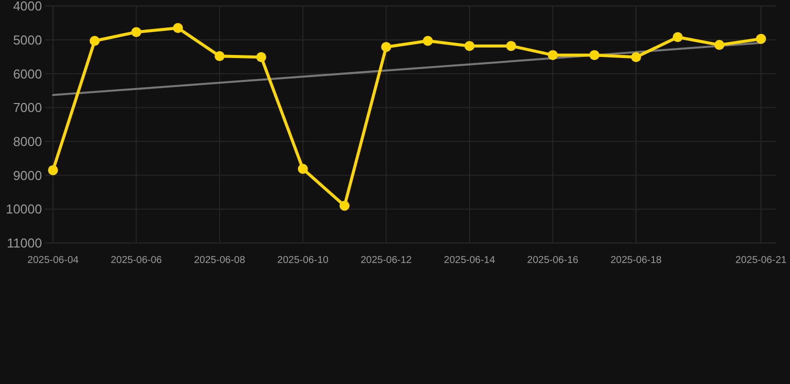 Image resolution: width=790 pixels, height=384 pixels. I want to click on x-tick-label: 2025-06-06, so click(136, 260).